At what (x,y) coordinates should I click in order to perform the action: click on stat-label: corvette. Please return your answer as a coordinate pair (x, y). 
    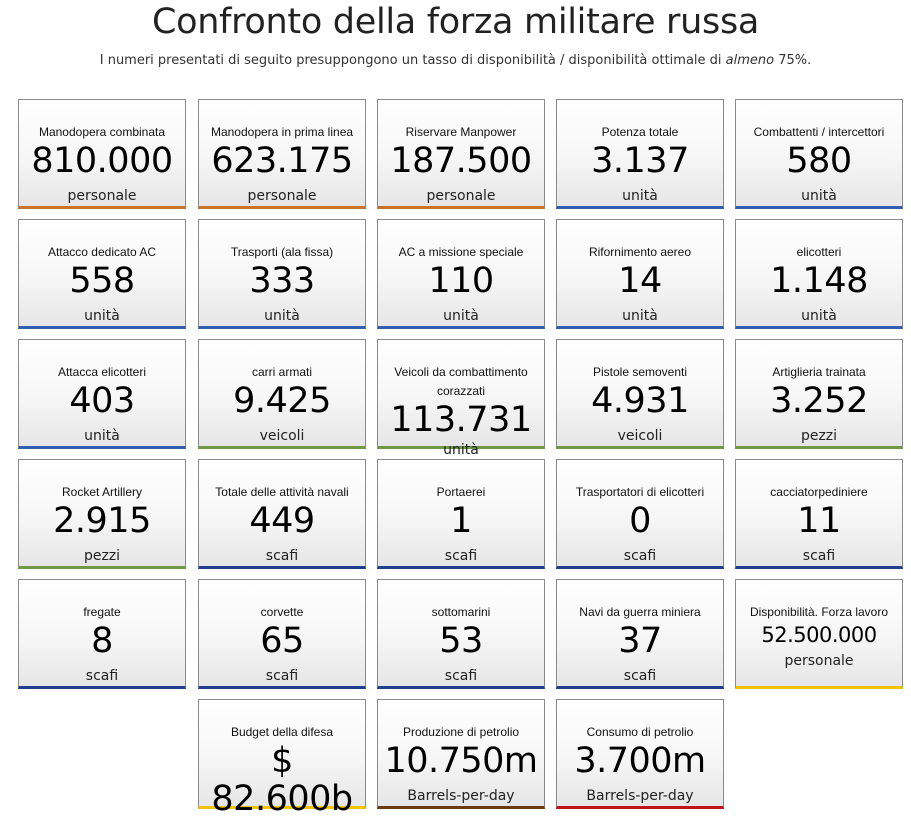
    Looking at the image, I should click on (282, 612).